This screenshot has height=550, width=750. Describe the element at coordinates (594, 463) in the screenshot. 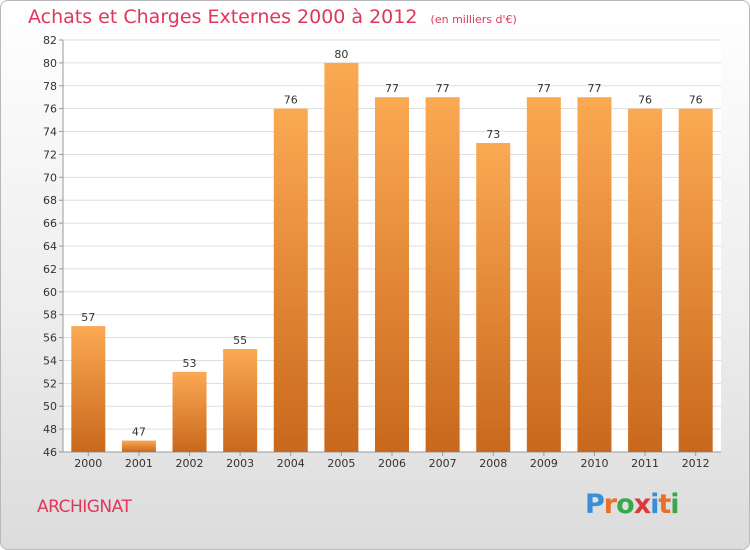

I see `x-tick-label: 2010` at that location.